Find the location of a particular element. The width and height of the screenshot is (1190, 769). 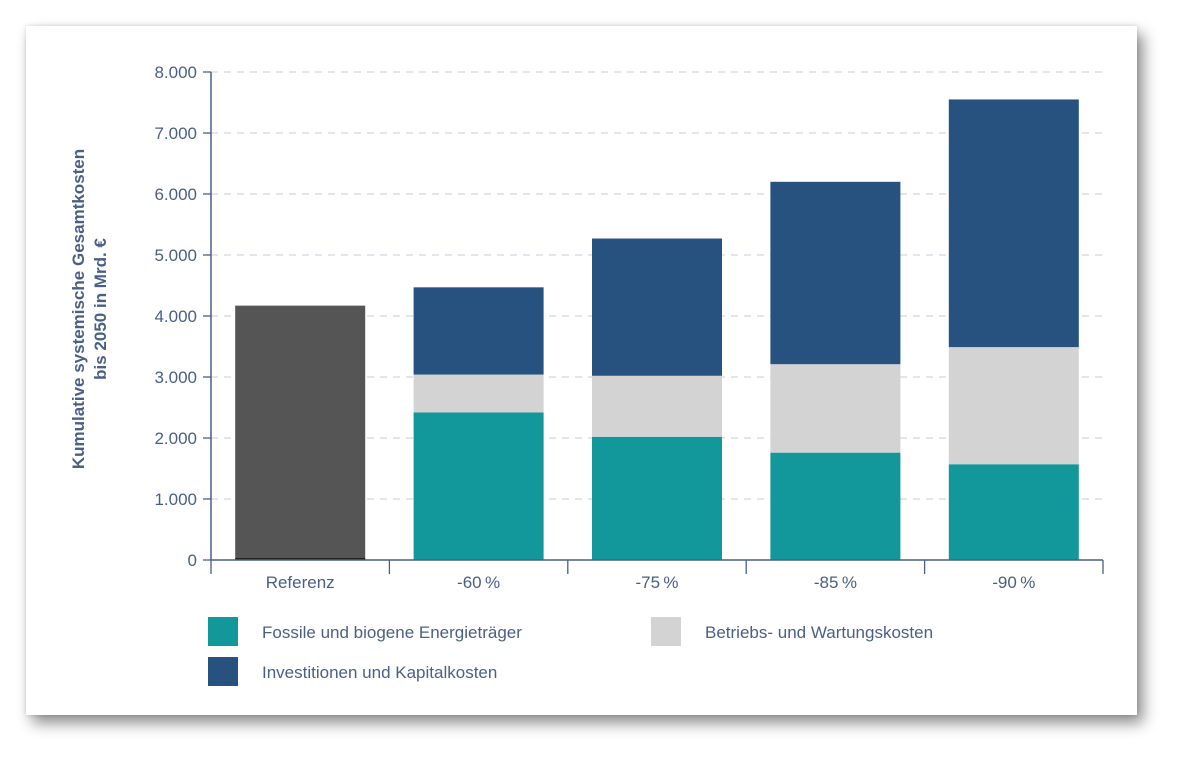

x-tick-label: -60 % is located at coordinates (478, 582).